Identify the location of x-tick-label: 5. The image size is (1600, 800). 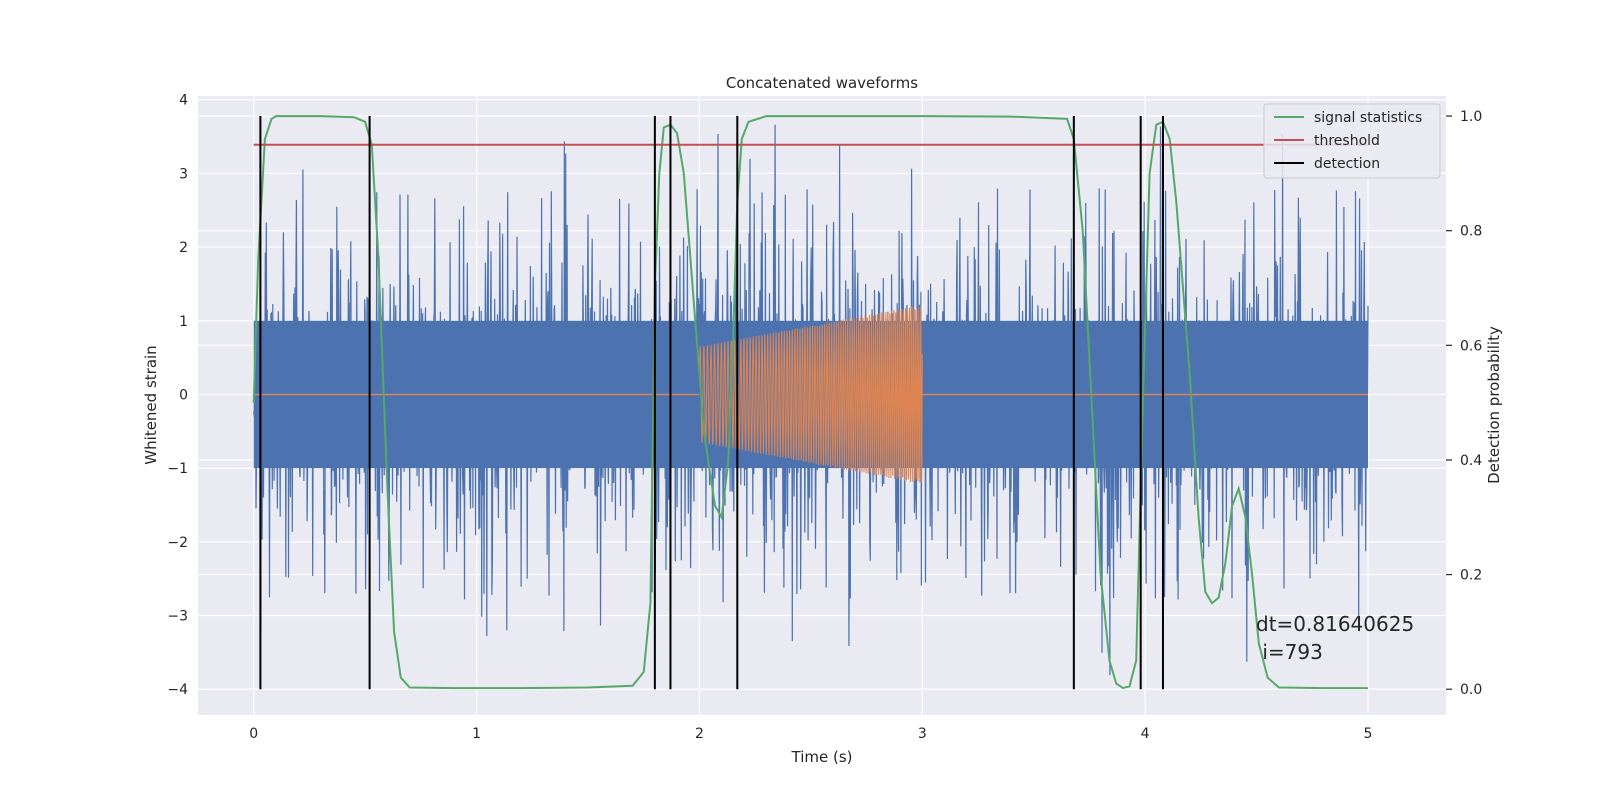
(1368, 734).